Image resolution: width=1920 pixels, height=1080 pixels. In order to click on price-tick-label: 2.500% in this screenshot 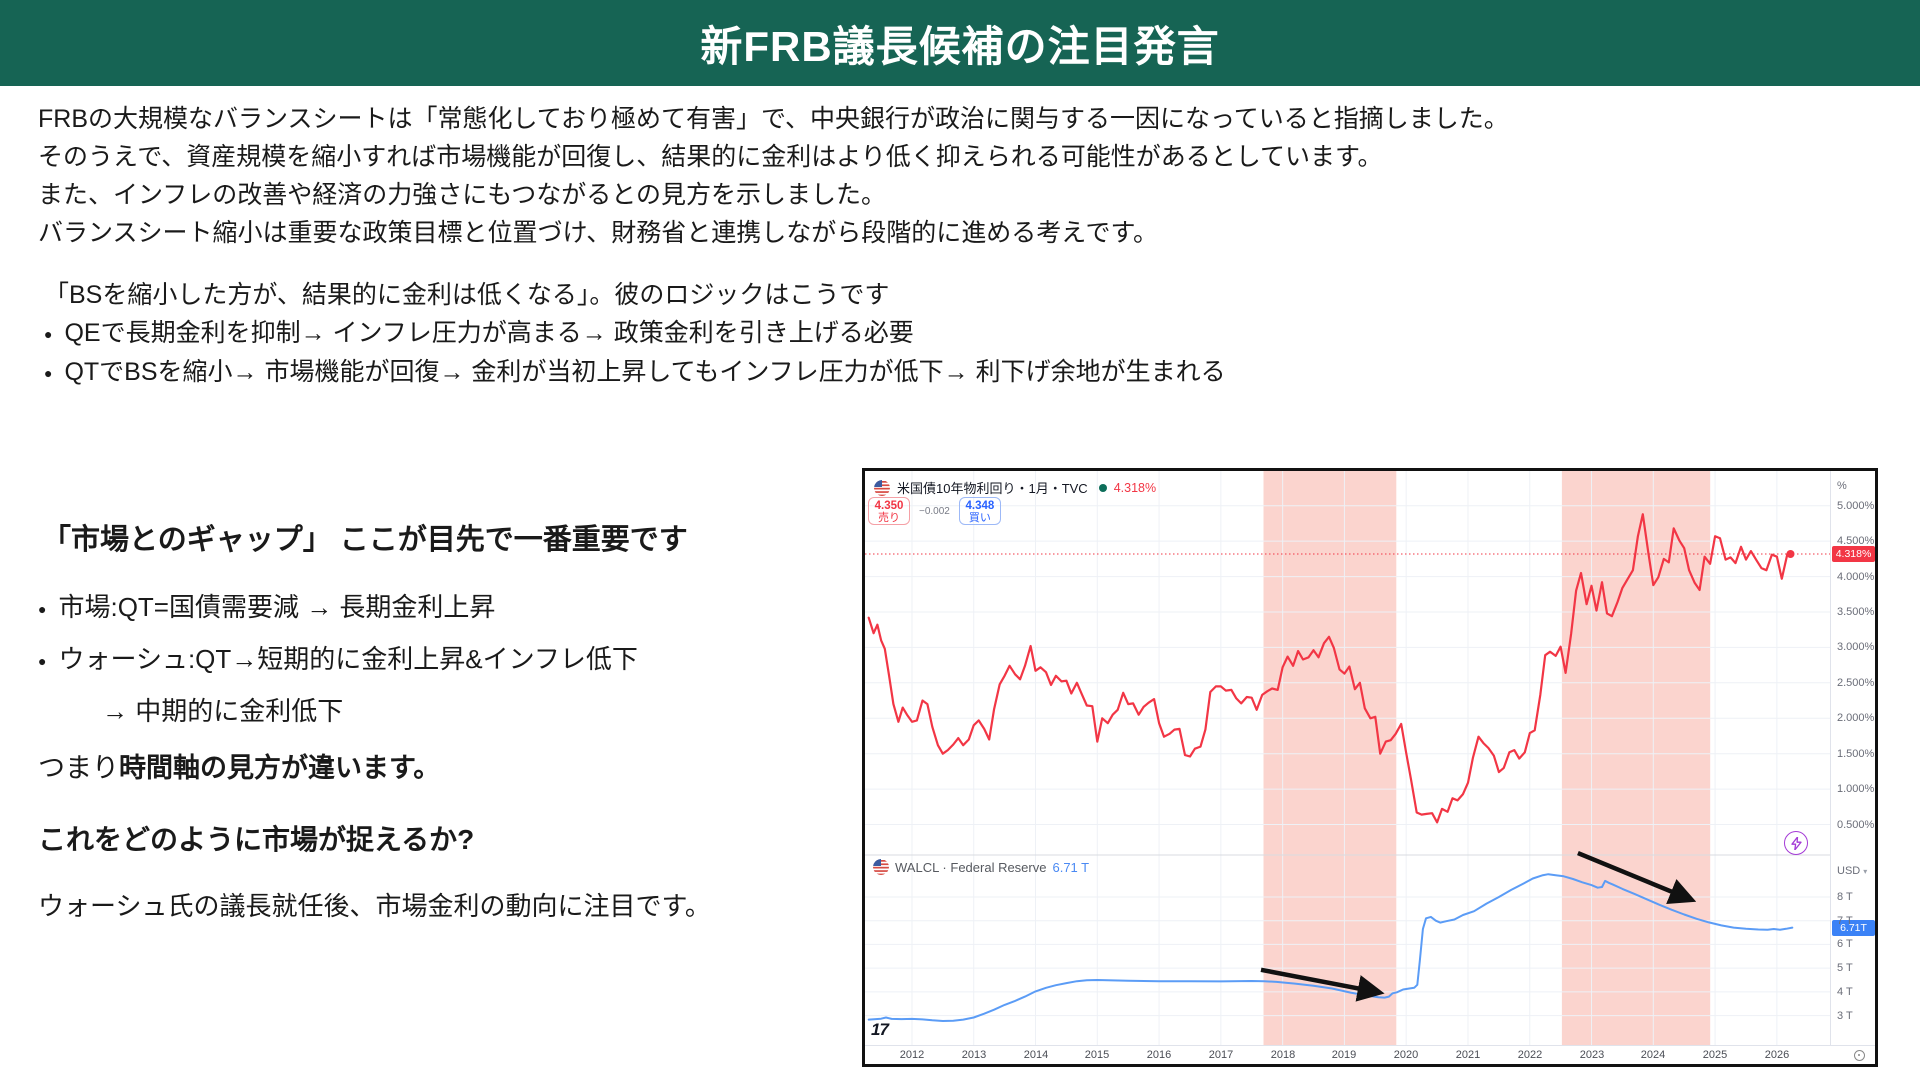, I will do `click(1856, 683)`.